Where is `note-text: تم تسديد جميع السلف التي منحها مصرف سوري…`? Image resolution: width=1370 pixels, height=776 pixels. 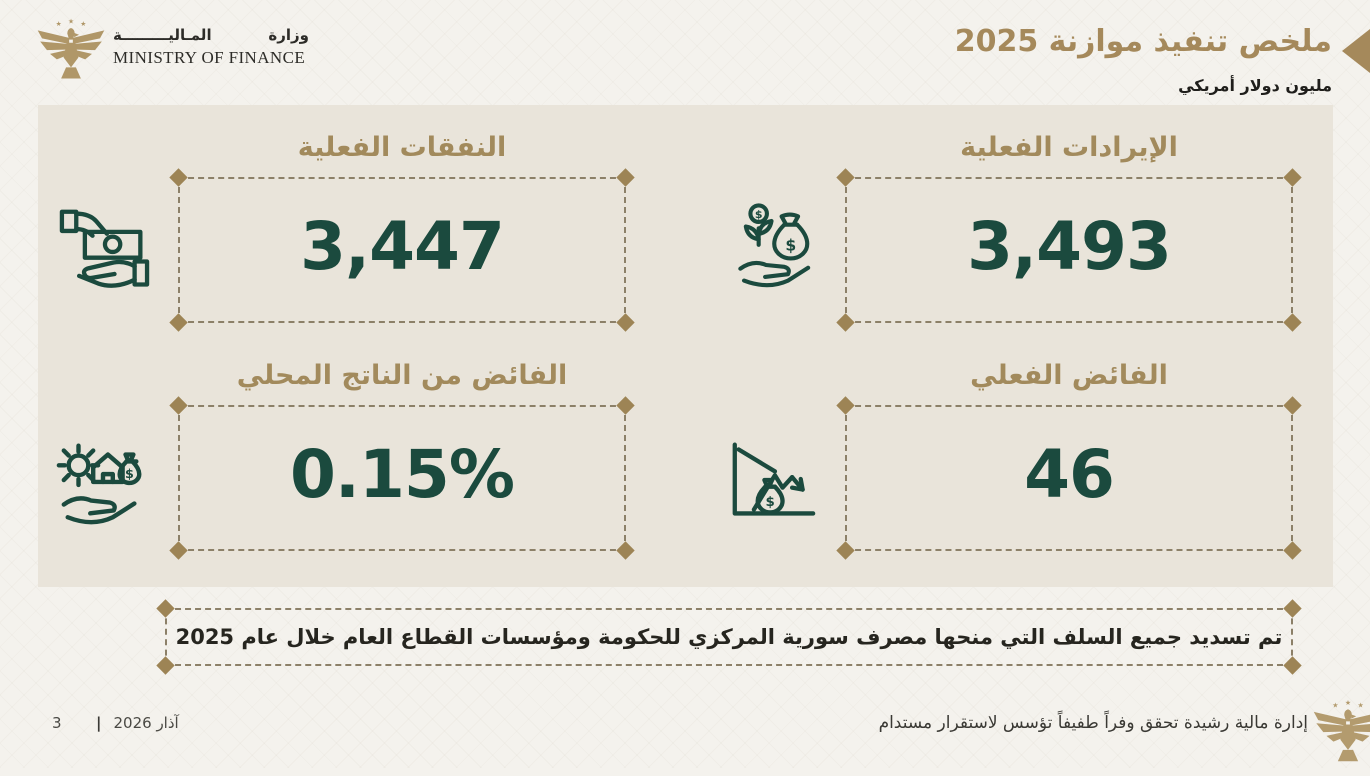
note-text: تم تسديد جميع السلف التي منحها مصرف سوري… is located at coordinates (729, 637).